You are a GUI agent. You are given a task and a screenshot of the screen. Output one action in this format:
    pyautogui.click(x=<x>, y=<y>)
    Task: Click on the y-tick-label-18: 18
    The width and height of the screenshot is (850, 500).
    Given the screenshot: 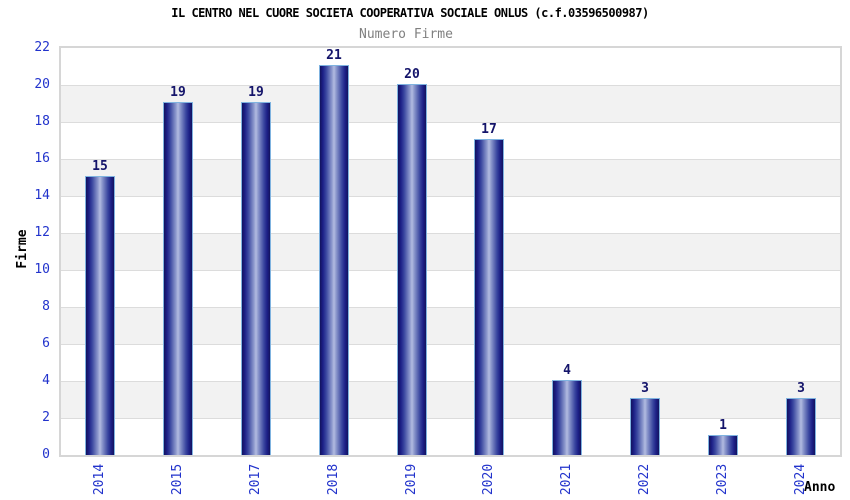 What is the action you would take?
    pyautogui.click(x=42, y=121)
    